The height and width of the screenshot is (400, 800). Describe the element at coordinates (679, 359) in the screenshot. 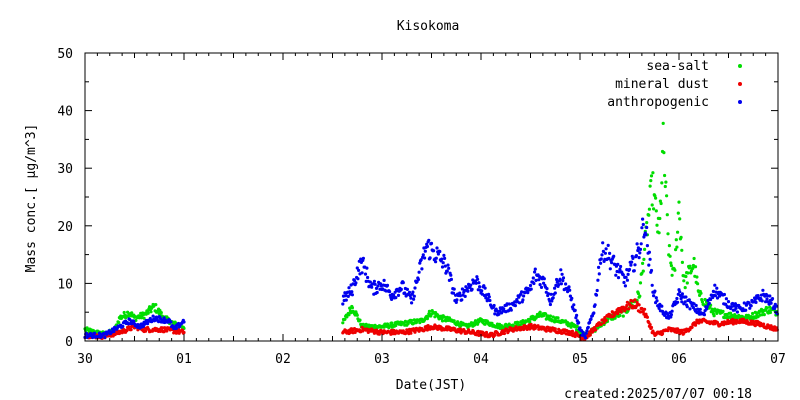

I see `x-tick-label: 06` at that location.